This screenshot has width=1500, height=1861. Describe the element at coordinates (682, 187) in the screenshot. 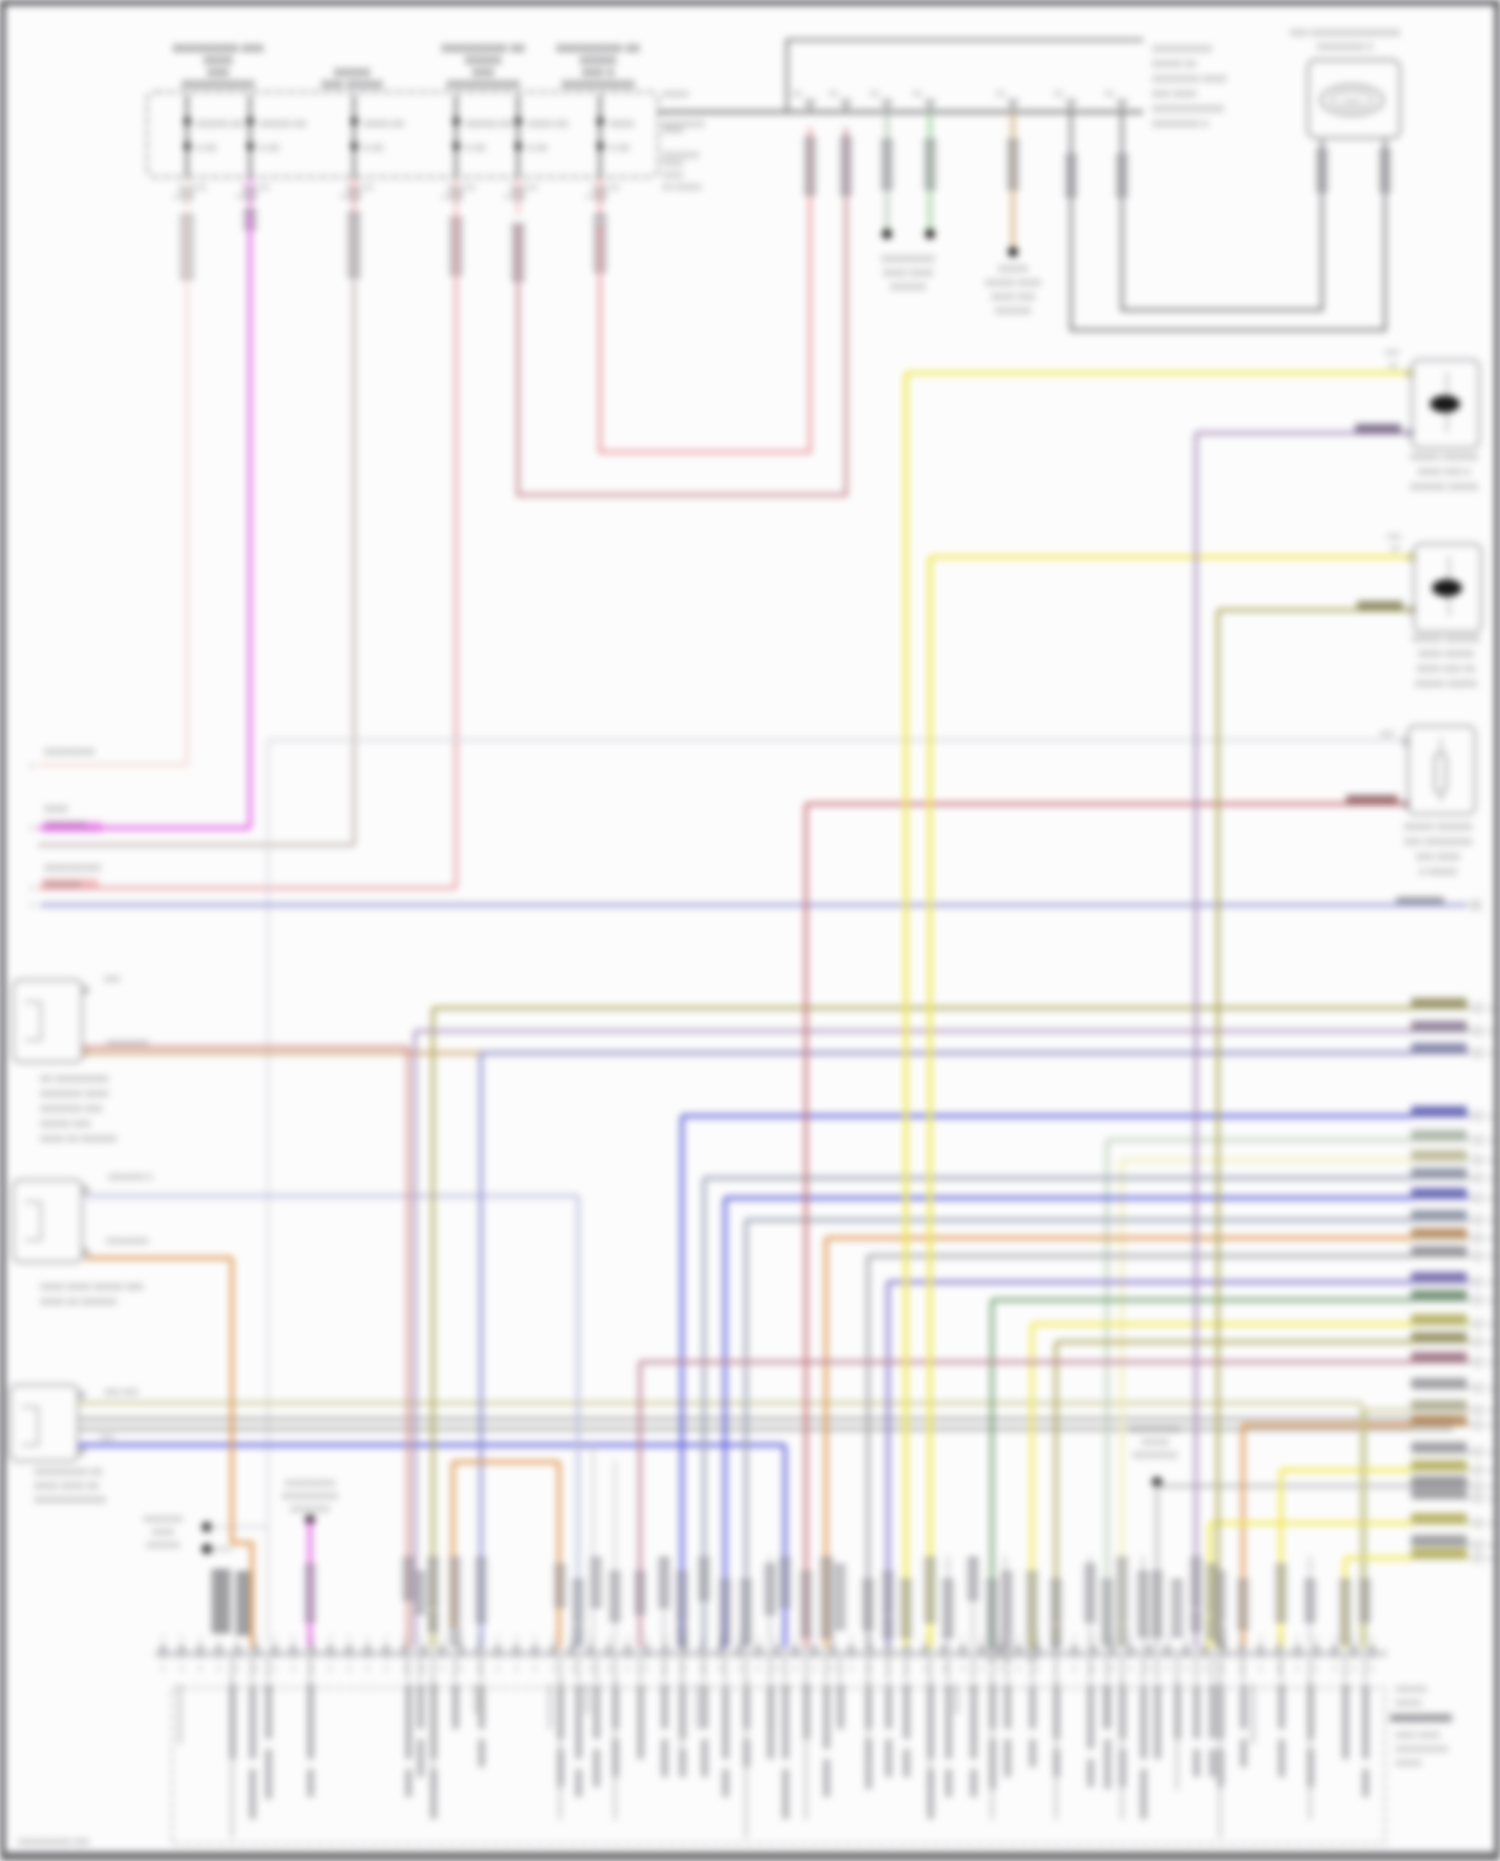

I see `svg-text: XX XXXXX` at that location.